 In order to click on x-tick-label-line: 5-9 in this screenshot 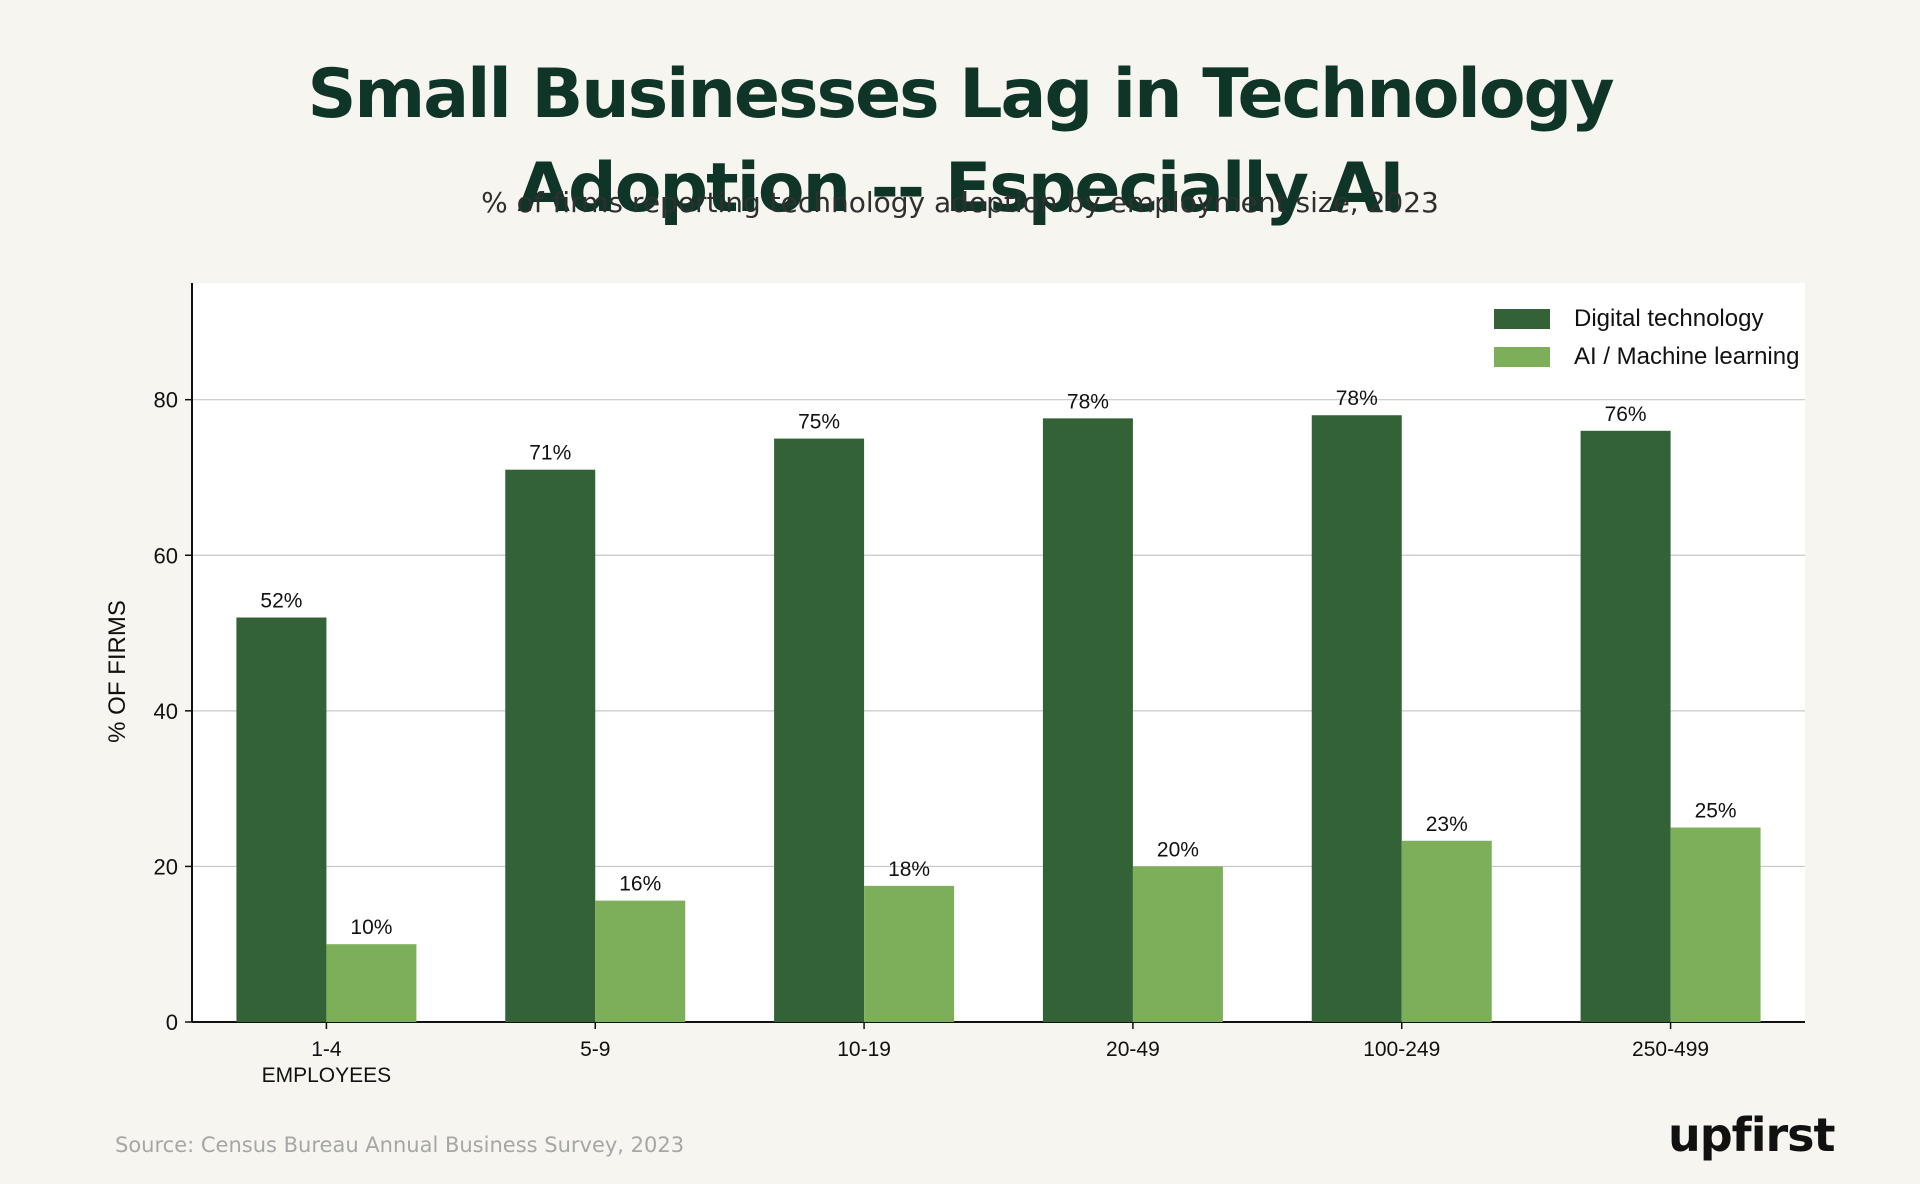, I will do `click(595, 1049)`.